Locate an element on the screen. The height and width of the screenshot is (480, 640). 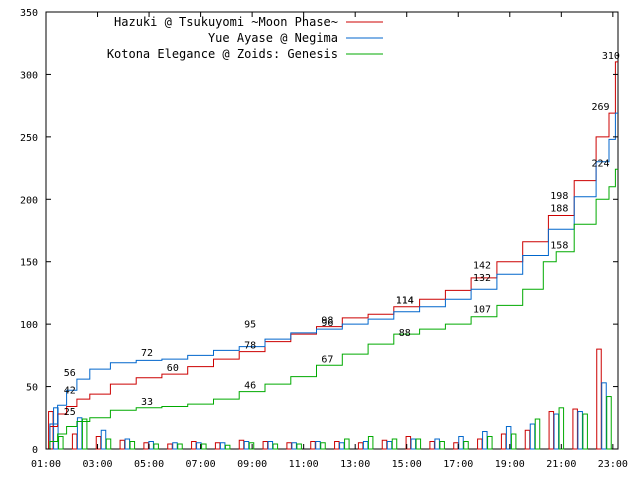
x-tick-label: 15:00 is located at coordinates (407, 464).